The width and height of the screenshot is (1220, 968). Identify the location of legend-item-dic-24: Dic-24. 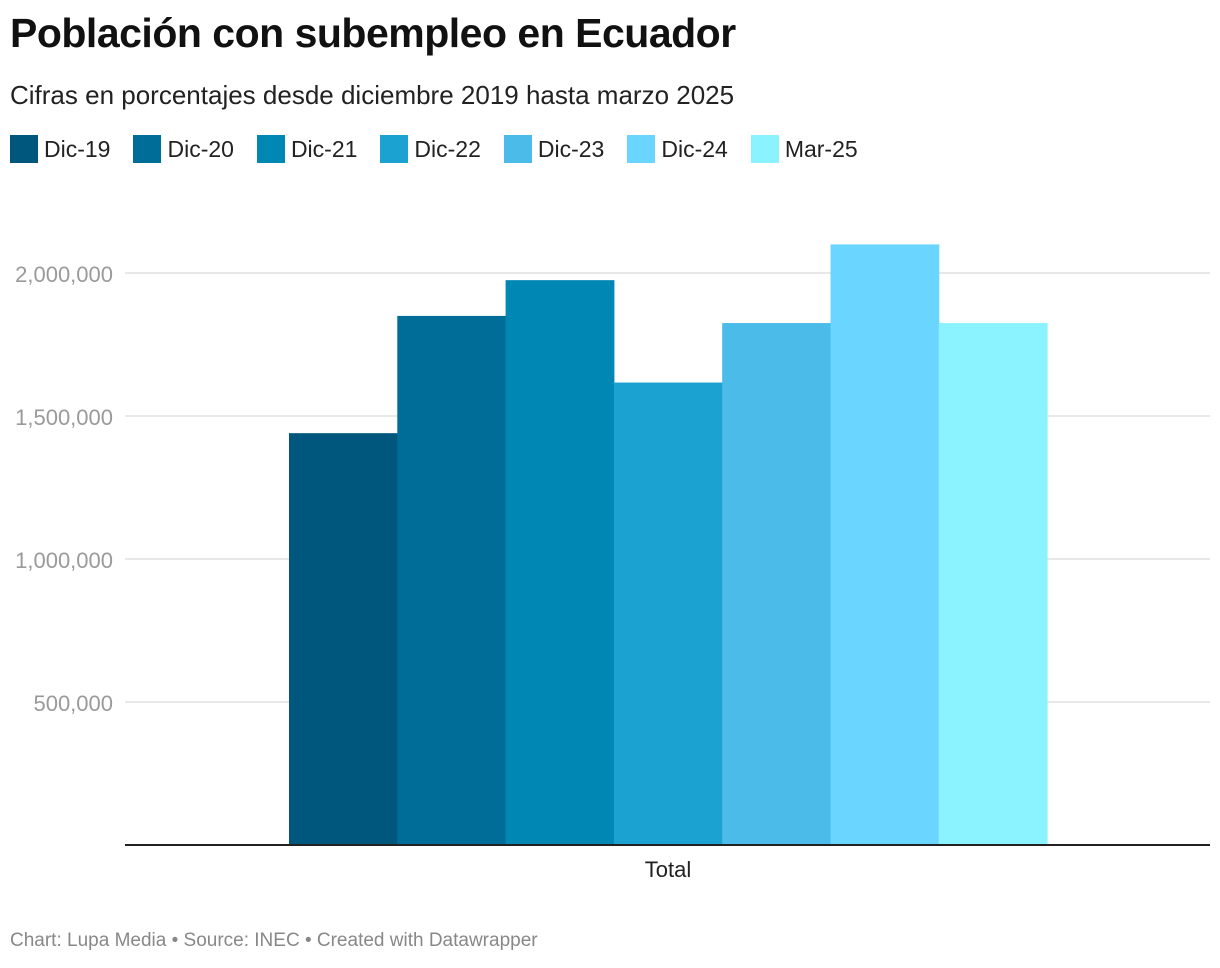
(677, 149).